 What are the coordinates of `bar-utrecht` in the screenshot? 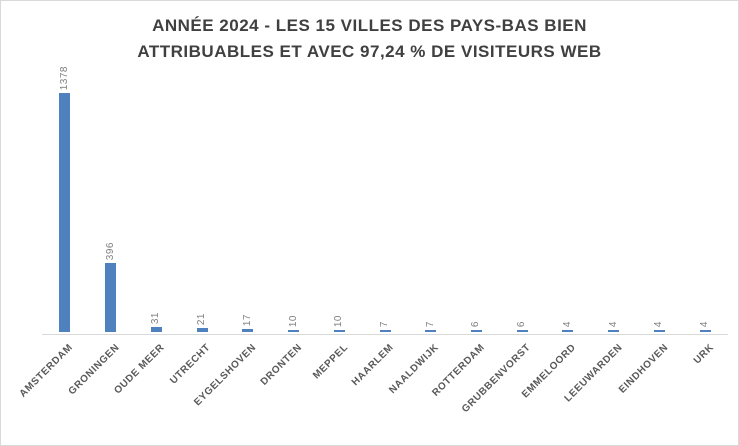 It's located at (202, 330).